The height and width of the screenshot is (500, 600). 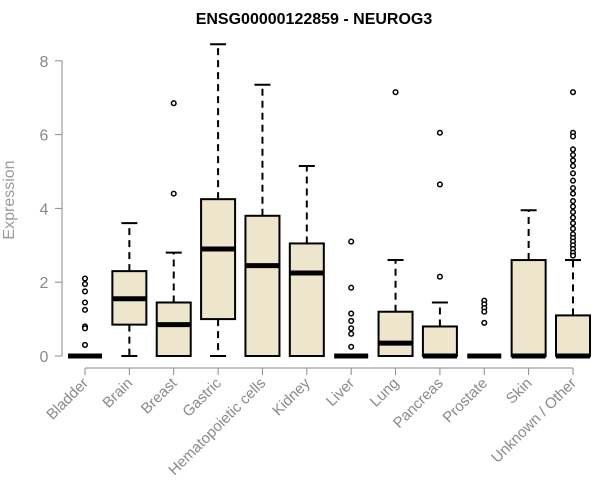 What do you see at coordinates (159, 395) in the screenshot?
I see `x-tick-label: Breast` at bounding box center [159, 395].